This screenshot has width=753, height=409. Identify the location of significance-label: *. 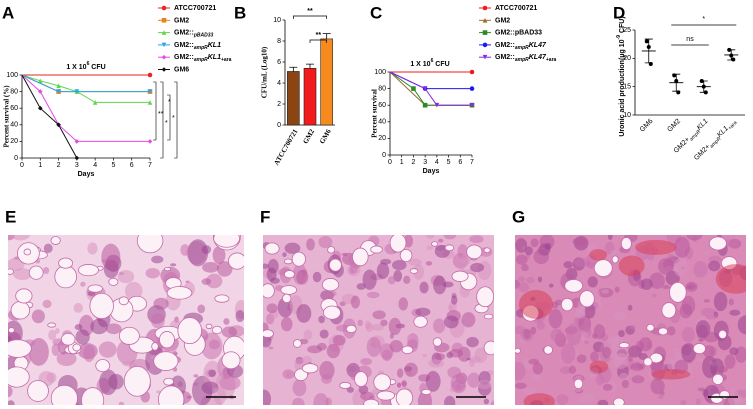
(173, 118).